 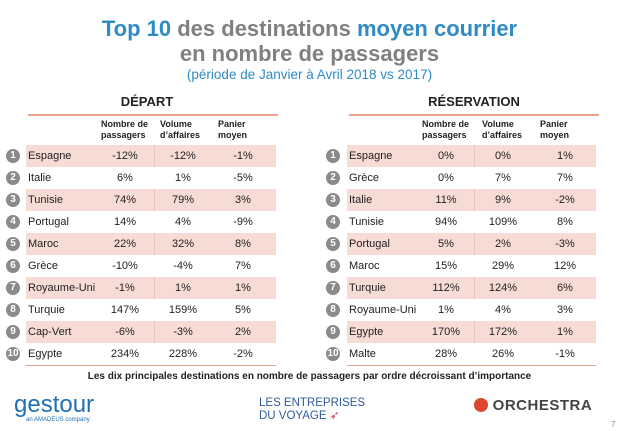 I want to click on volume-value: 29%, so click(x=503, y=266).